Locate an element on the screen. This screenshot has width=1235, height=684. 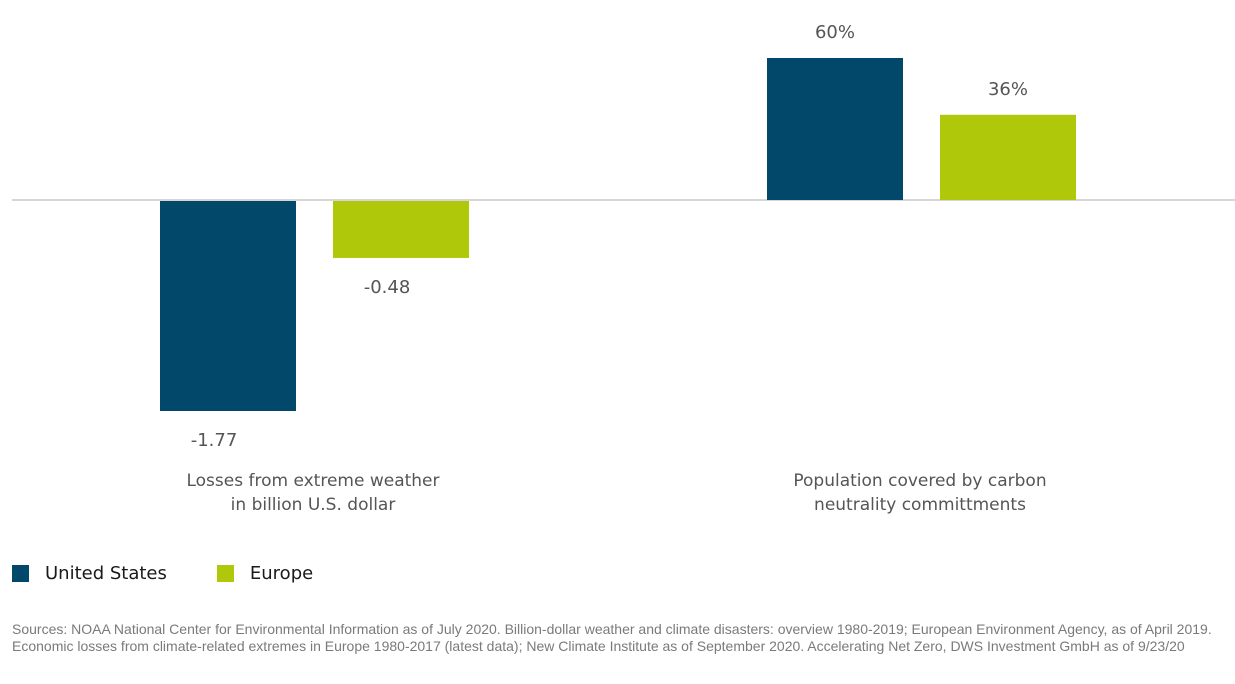
legend-swatch-europe is located at coordinates (225, 573).